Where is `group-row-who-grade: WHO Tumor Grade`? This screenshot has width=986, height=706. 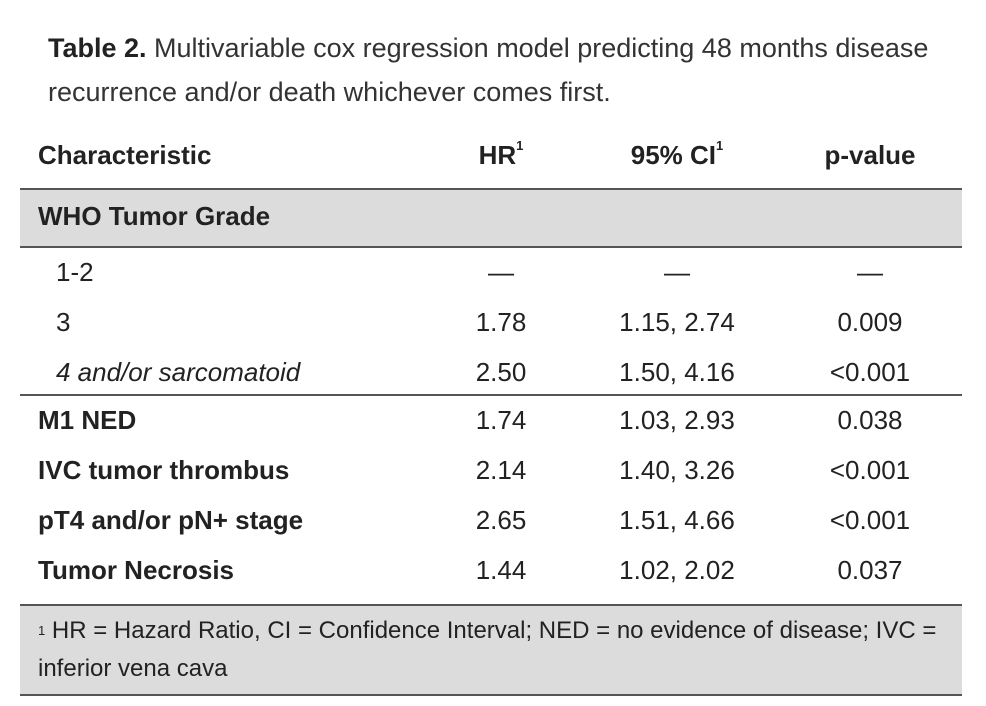
group-row-who-grade: WHO Tumor Grade is located at coordinates (491, 219).